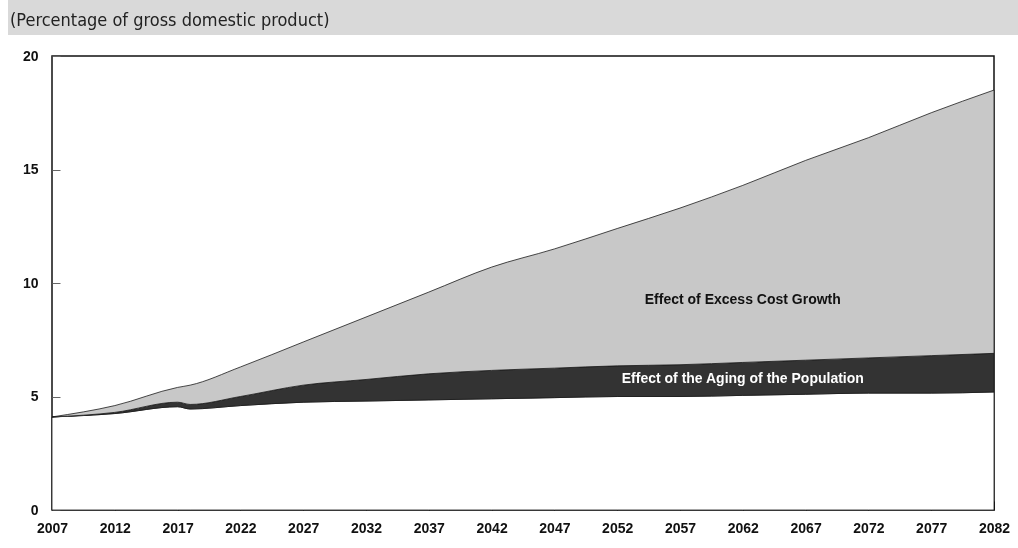 The width and height of the screenshot is (1018, 548). Describe the element at coordinates (52, 527) in the screenshot. I see `x-tick-label: 2007` at that location.